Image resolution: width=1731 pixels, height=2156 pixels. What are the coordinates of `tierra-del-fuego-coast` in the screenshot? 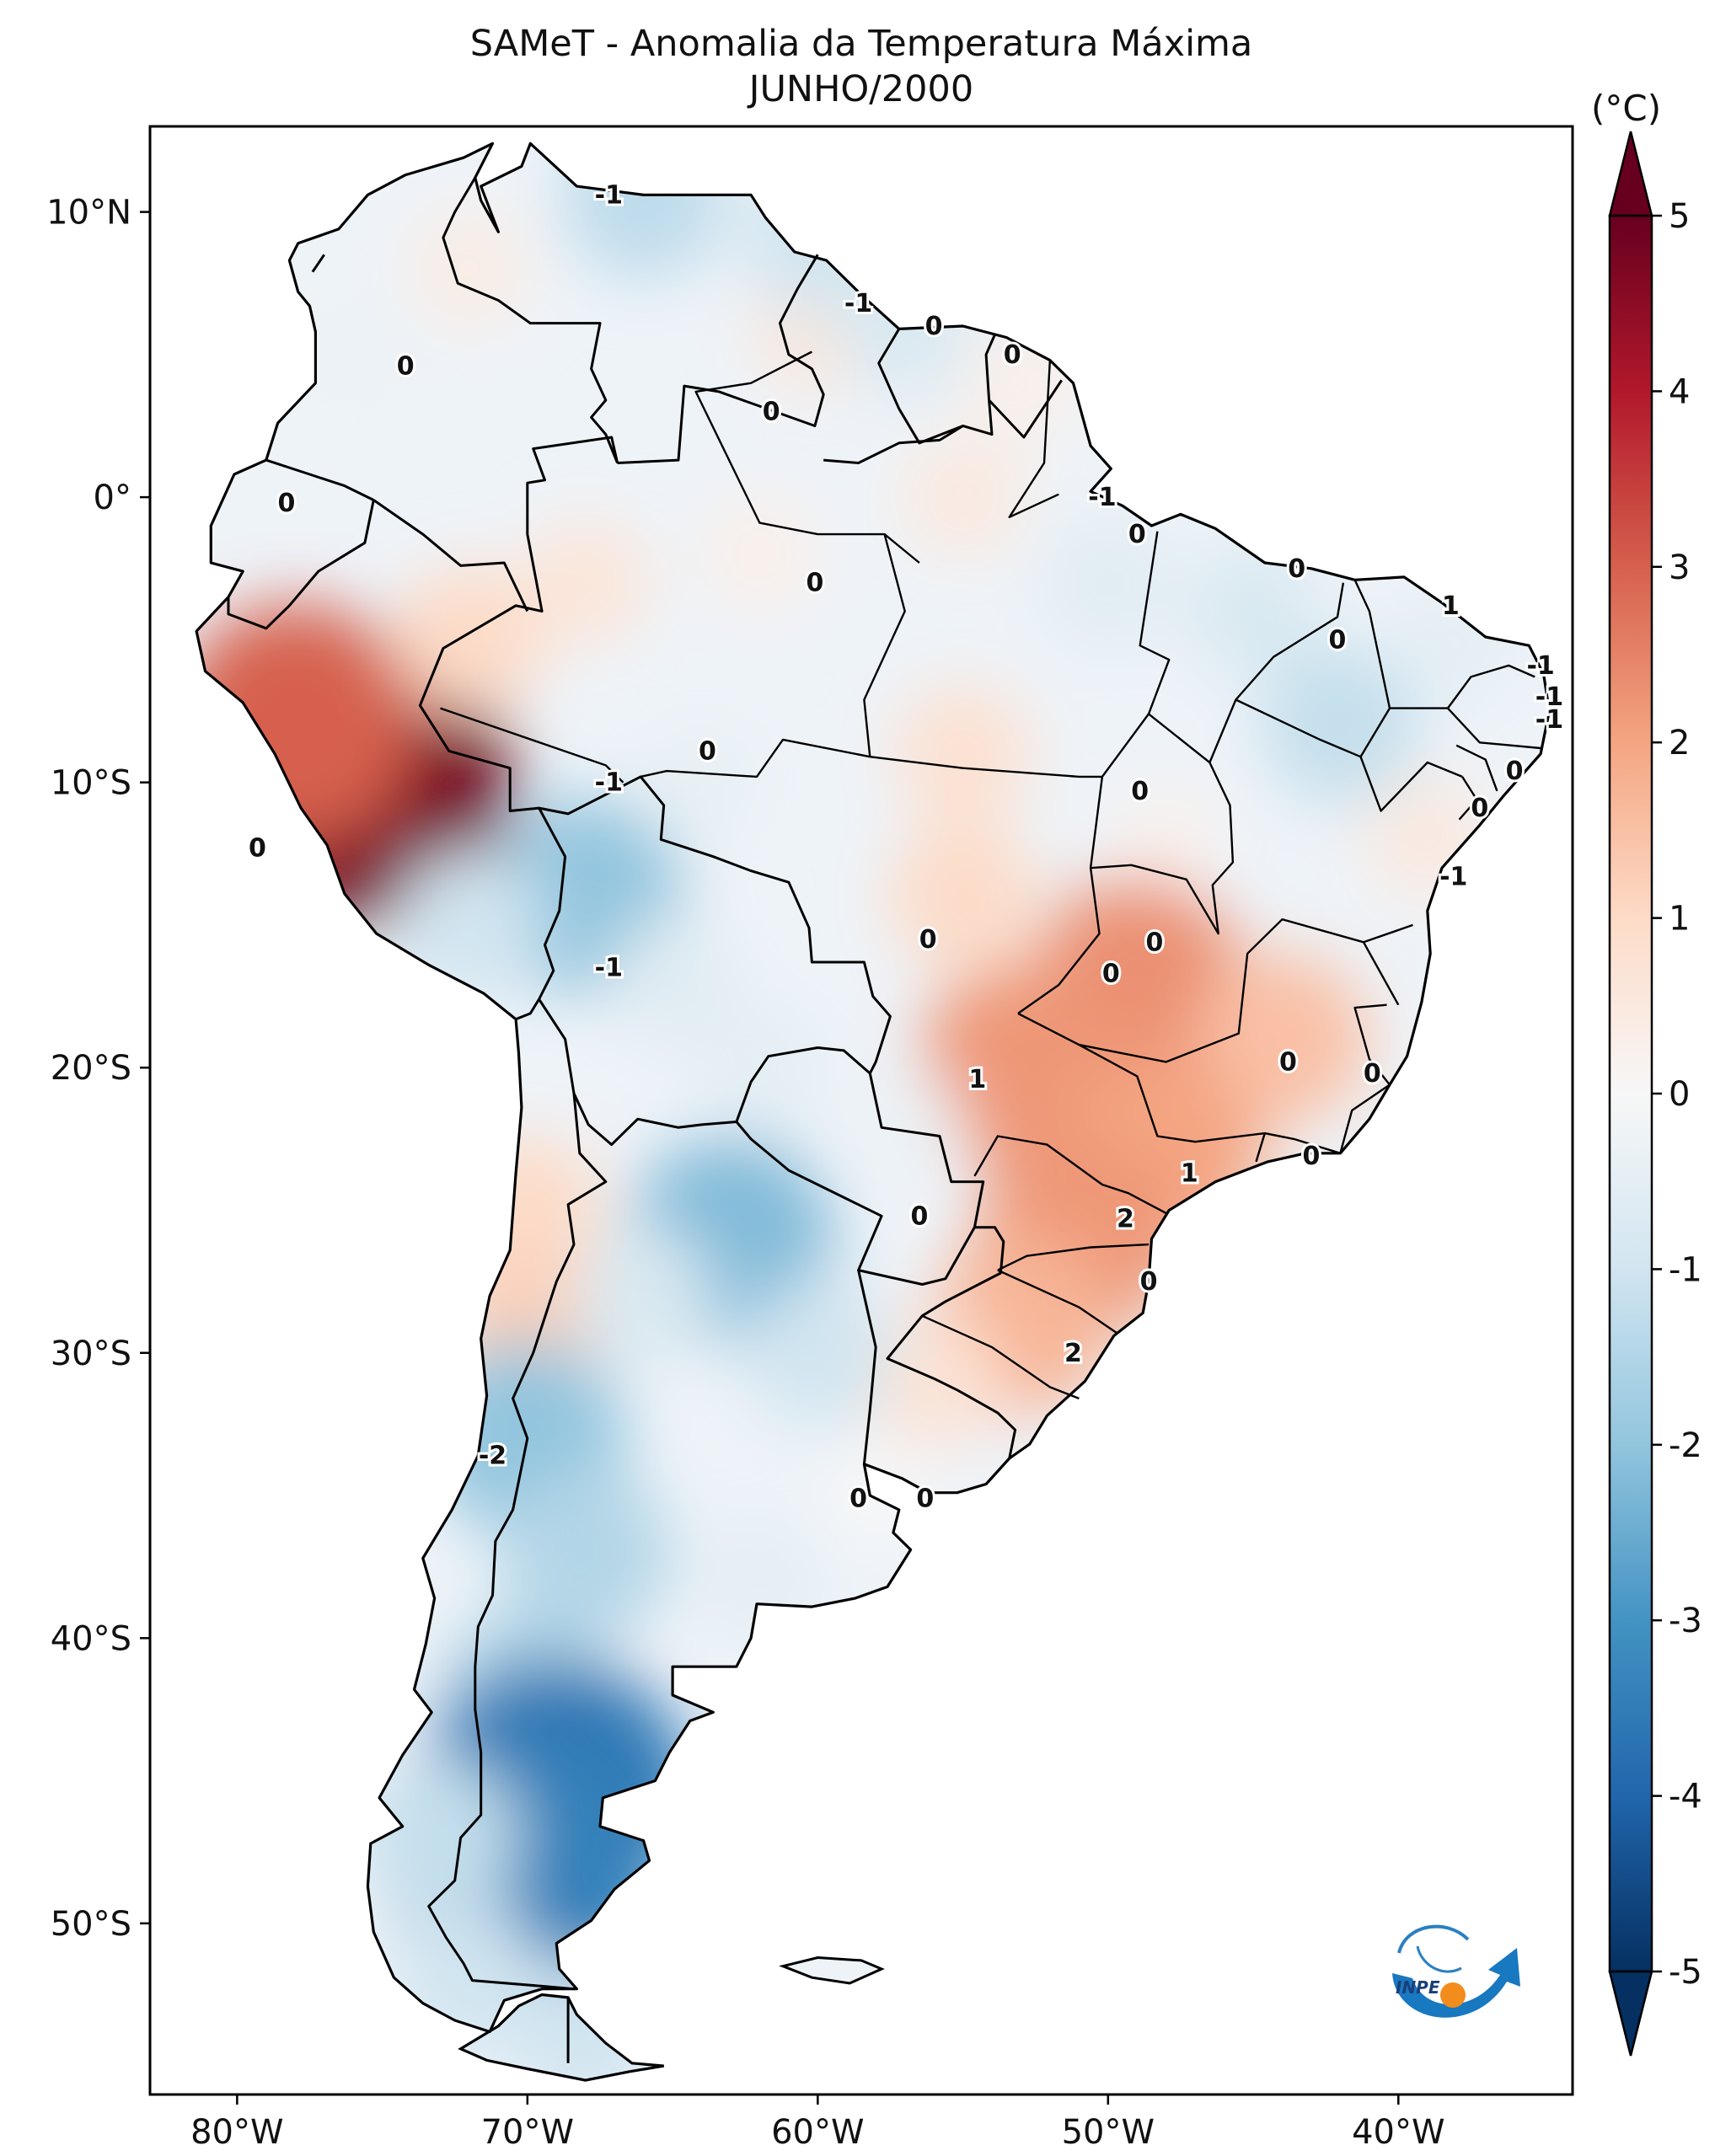 It's located at (561, 2037).